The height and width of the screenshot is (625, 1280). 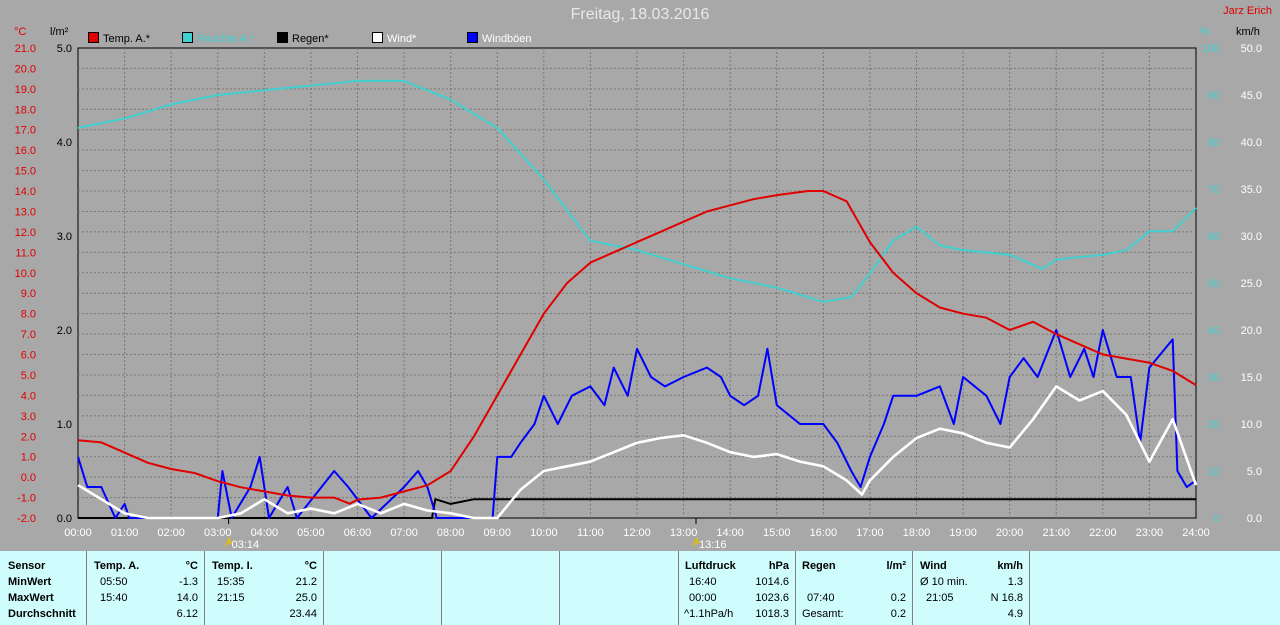 What do you see at coordinates (25, 90) in the screenshot?
I see `temp-tick-label: 19.0` at bounding box center [25, 90].